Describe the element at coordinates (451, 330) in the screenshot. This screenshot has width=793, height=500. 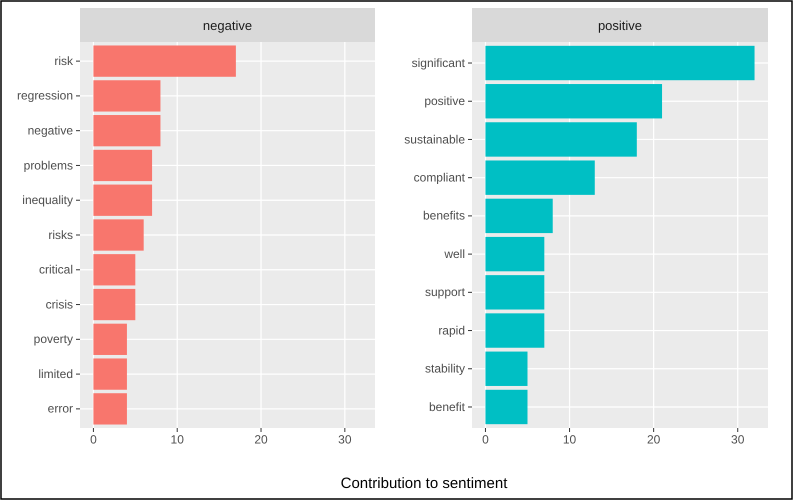
I see `y-tick-label: rapid` at that location.